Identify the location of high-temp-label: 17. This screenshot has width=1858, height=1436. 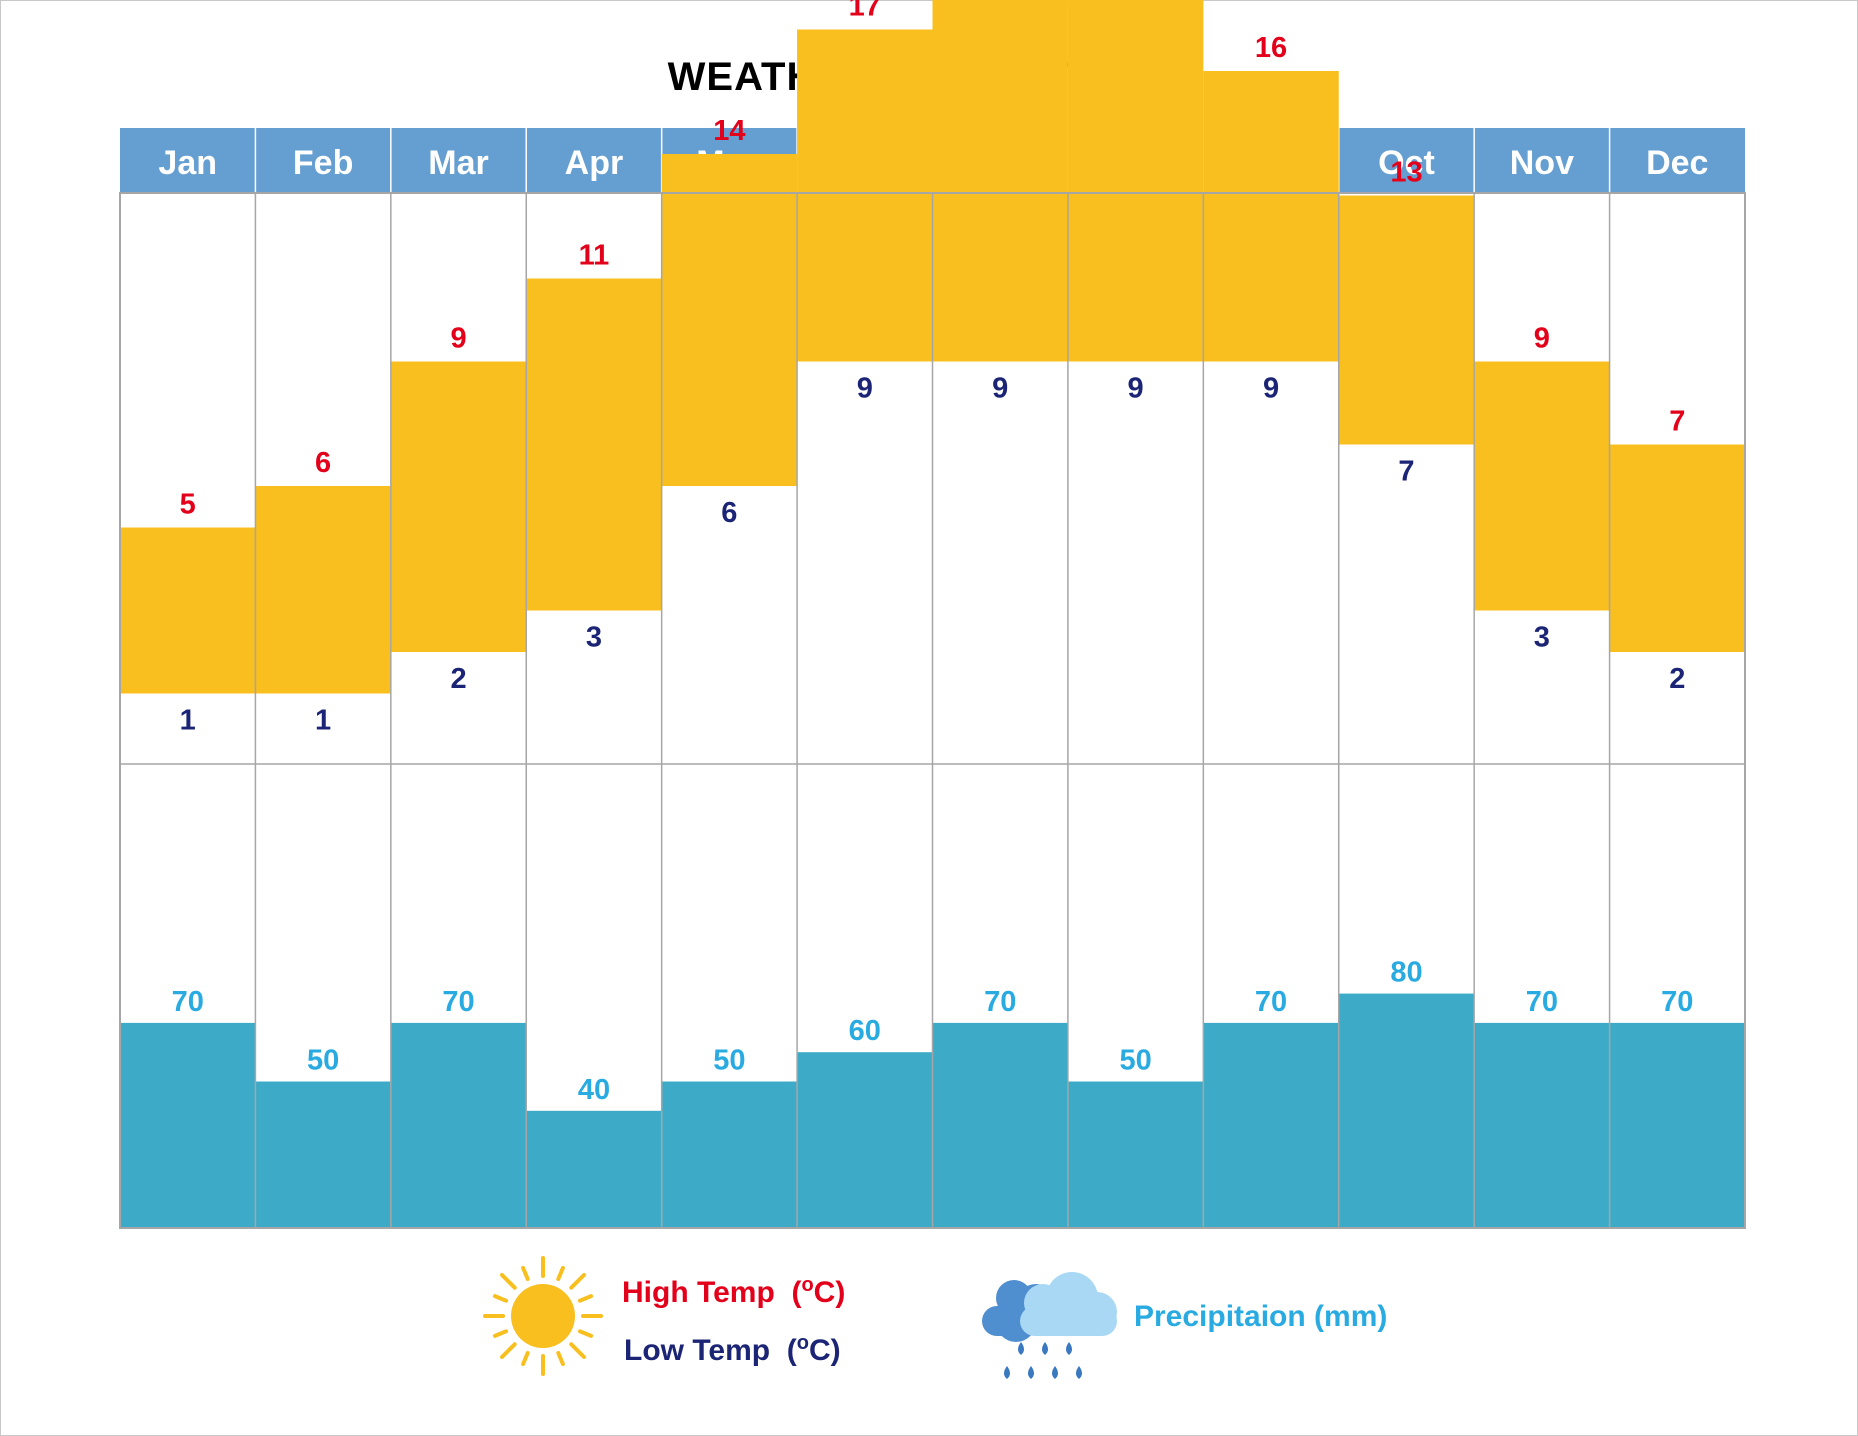
(865, 11).